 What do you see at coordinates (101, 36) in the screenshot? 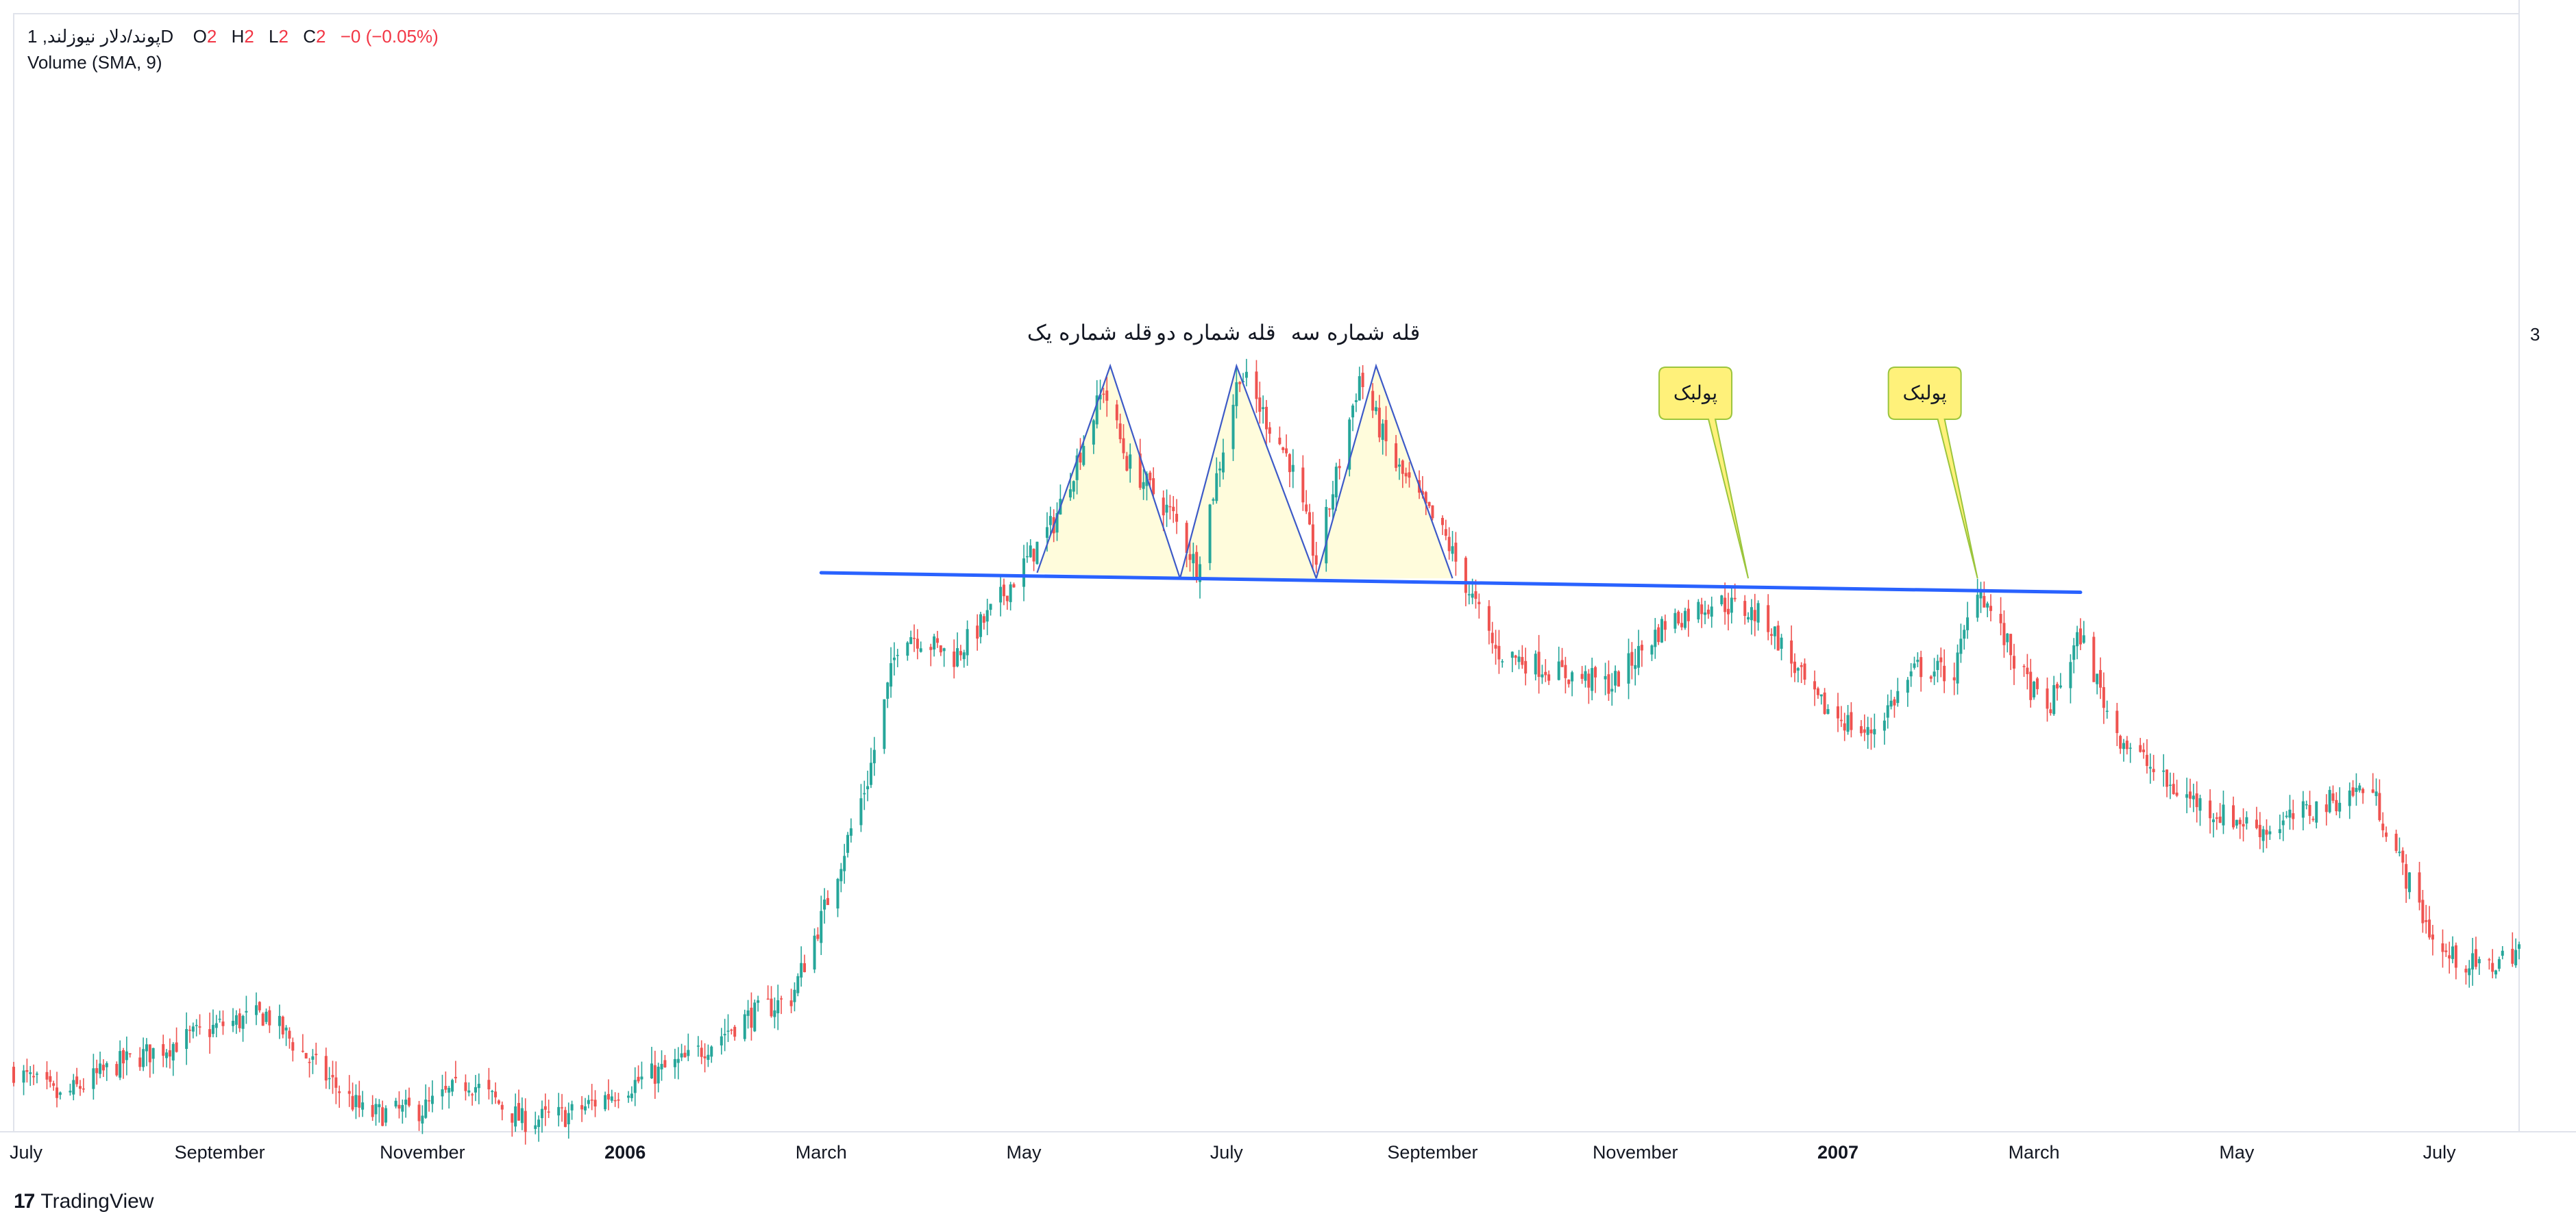
I see `symbol-title: پوند/دلار نیوزلند, 1D` at bounding box center [101, 36].